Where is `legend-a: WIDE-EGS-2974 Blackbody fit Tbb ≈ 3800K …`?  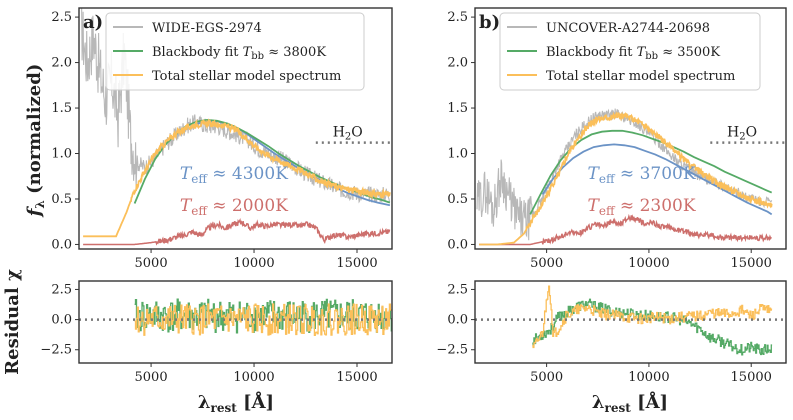
legend-a: WIDE-EGS-2974 Blackbody fit Tbb ≈ 3800K … is located at coordinates (235, 51).